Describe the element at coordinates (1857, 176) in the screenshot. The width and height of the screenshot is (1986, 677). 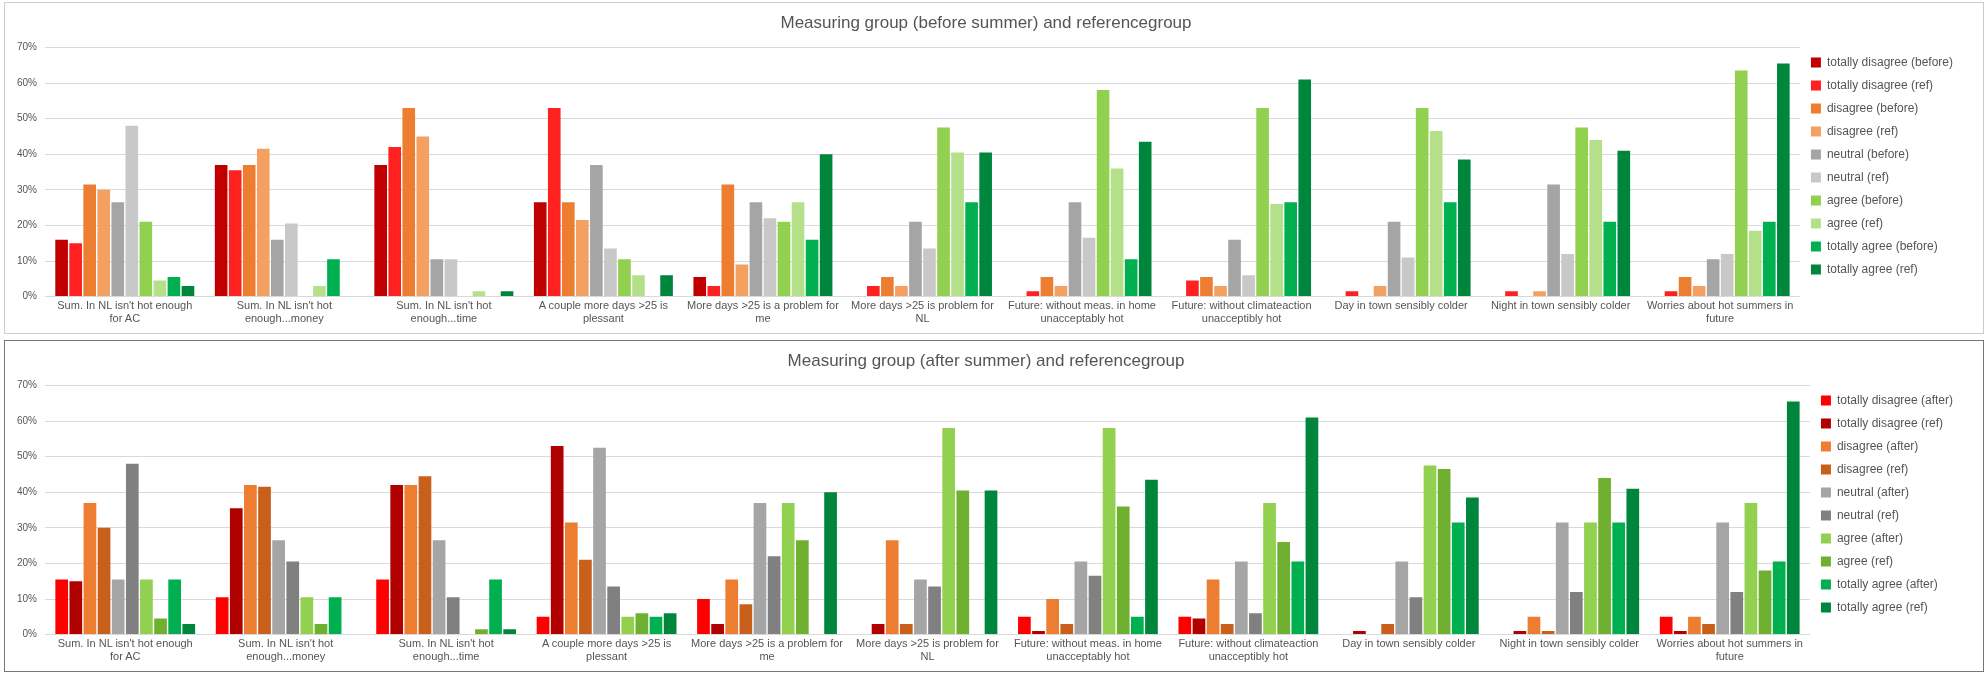
I see `legend-label: neutral (ref)` at that location.